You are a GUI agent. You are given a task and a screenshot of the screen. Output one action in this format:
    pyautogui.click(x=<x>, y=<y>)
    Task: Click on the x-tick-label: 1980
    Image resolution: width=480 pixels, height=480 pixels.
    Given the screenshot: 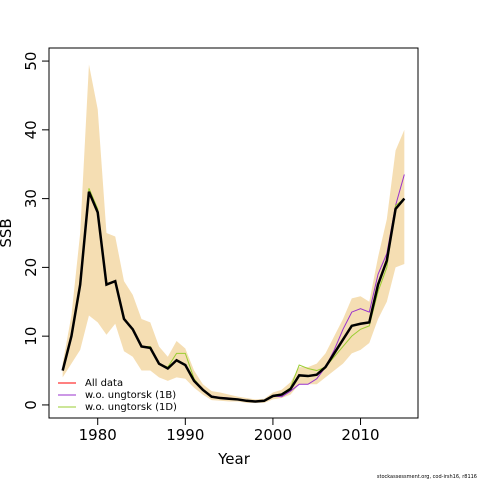 What is the action you would take?
    pyautogui.click(x=98, y=435)
    